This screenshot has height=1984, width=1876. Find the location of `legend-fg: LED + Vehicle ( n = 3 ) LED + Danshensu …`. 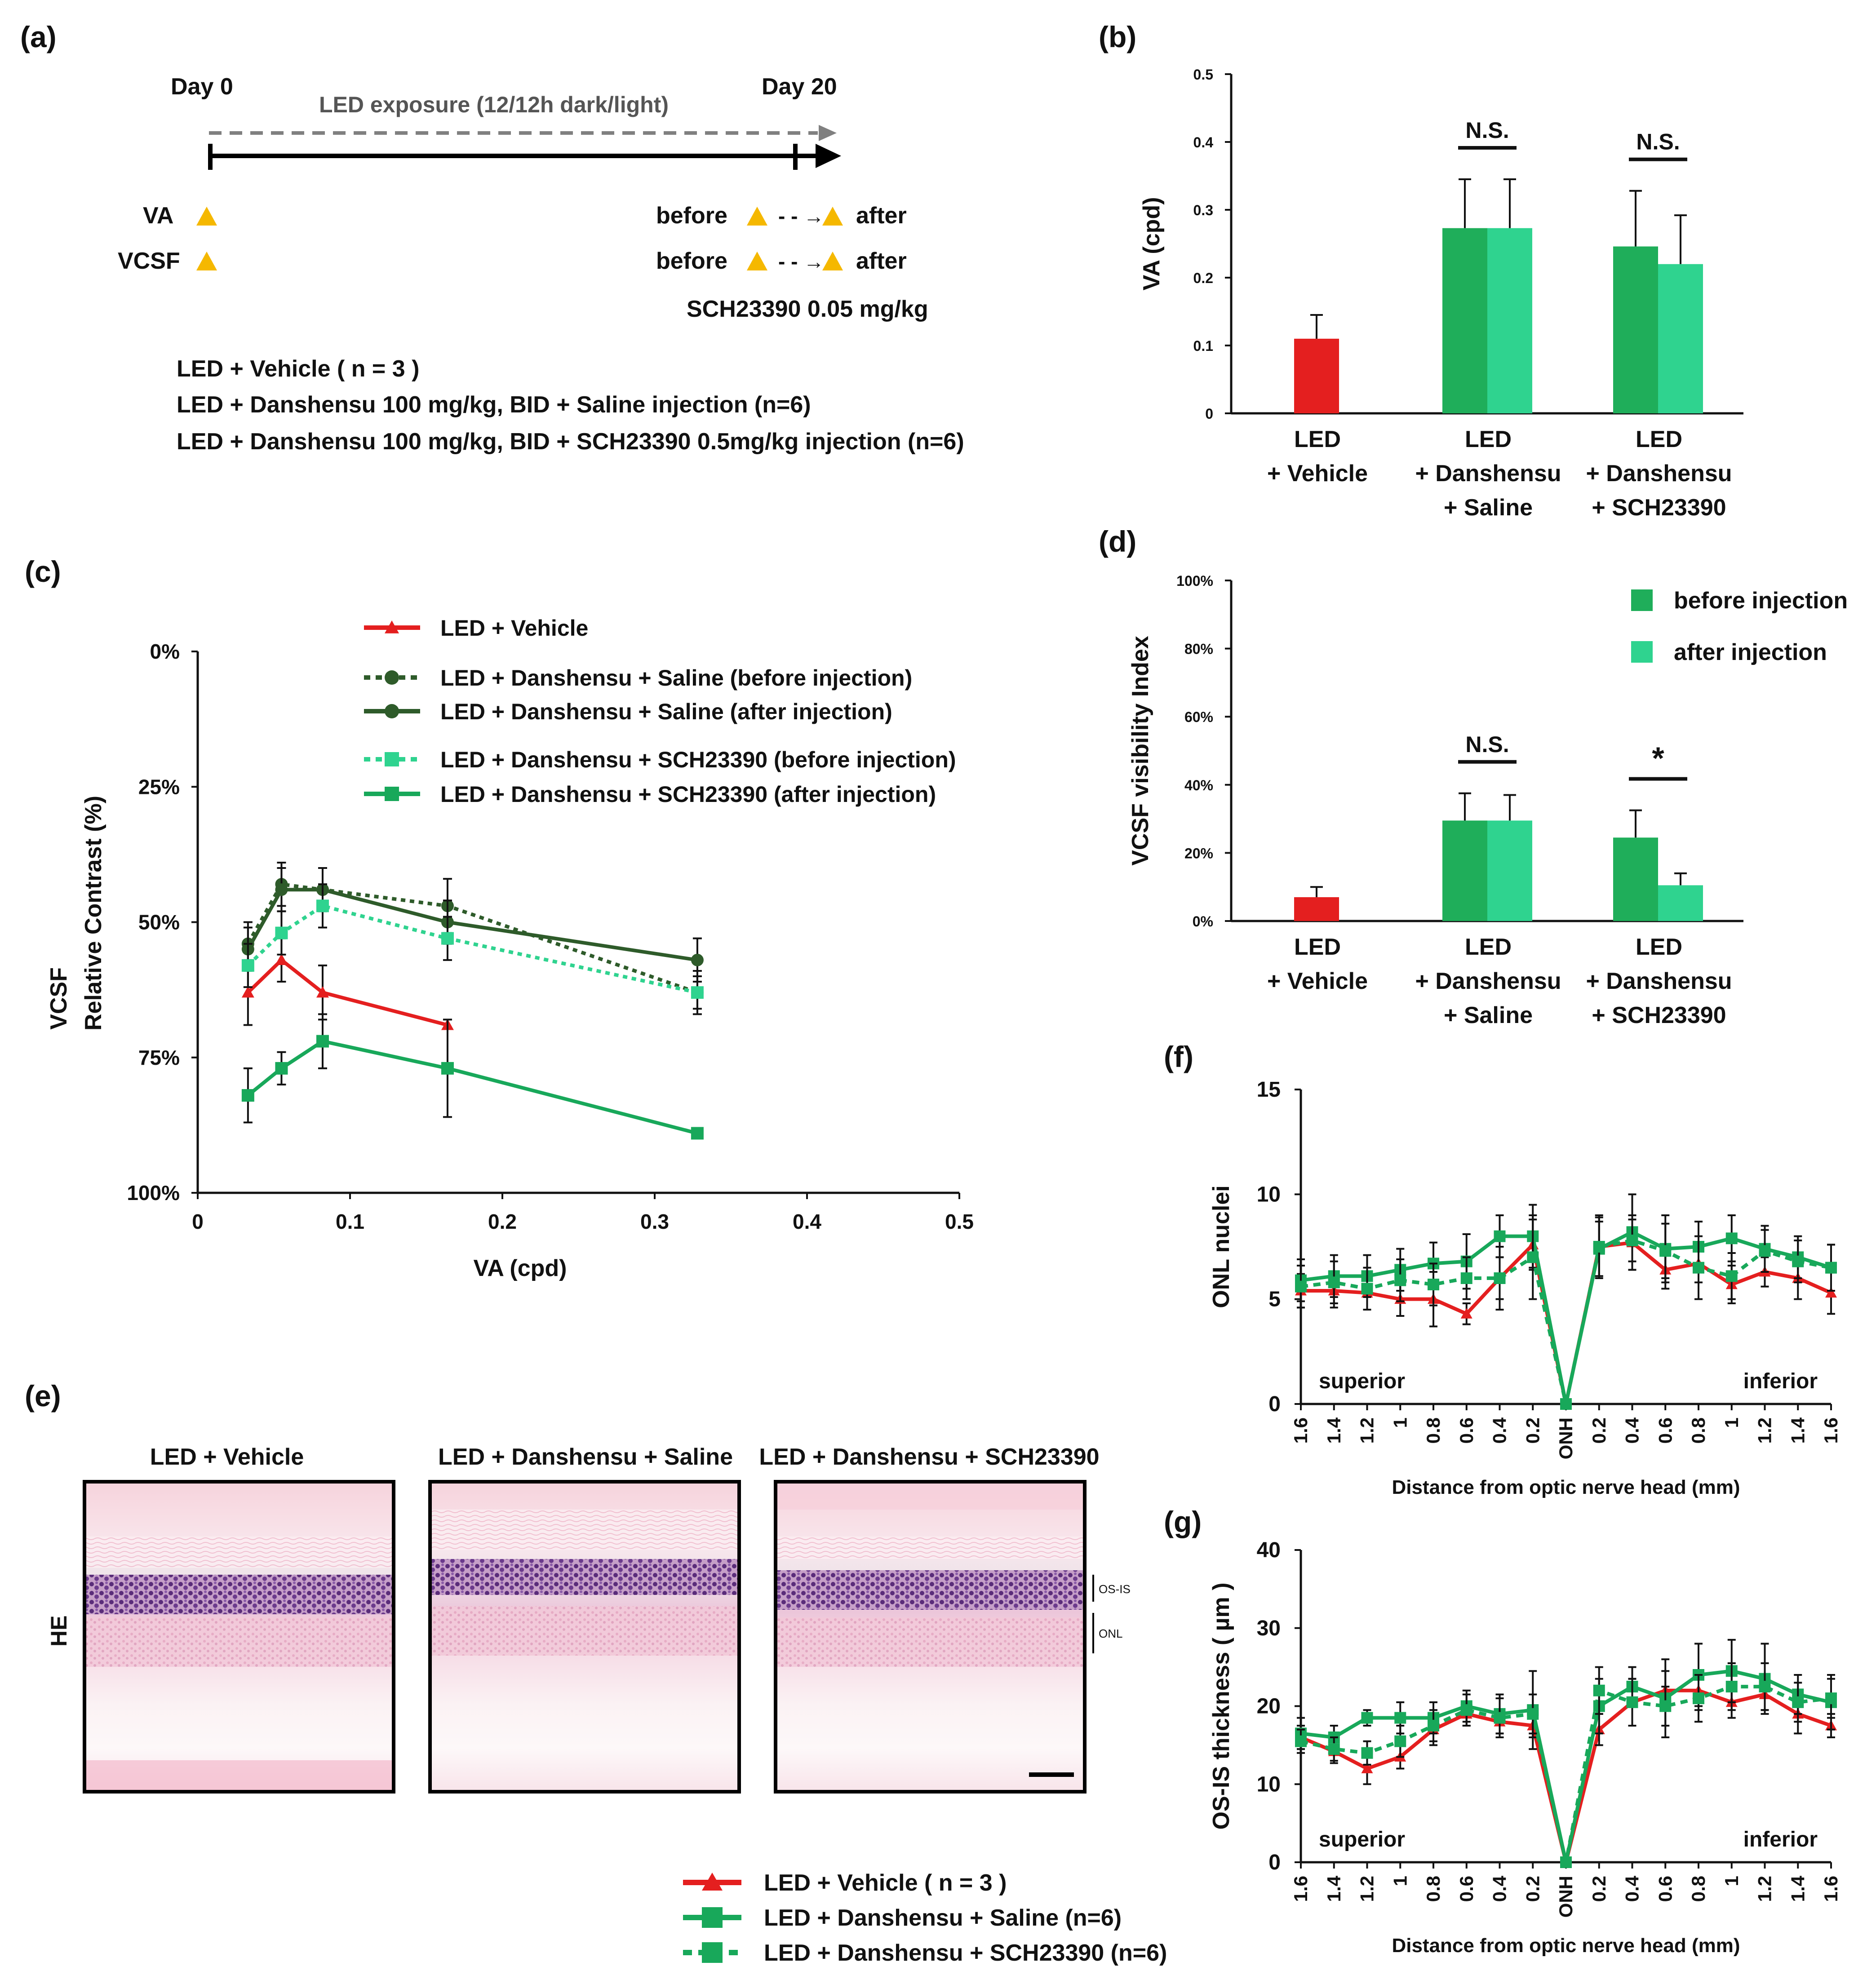

legend-fg: LED + Vehicle ( n = 3 ) LED + Danshensu … is located at coordinates (925, 1918).